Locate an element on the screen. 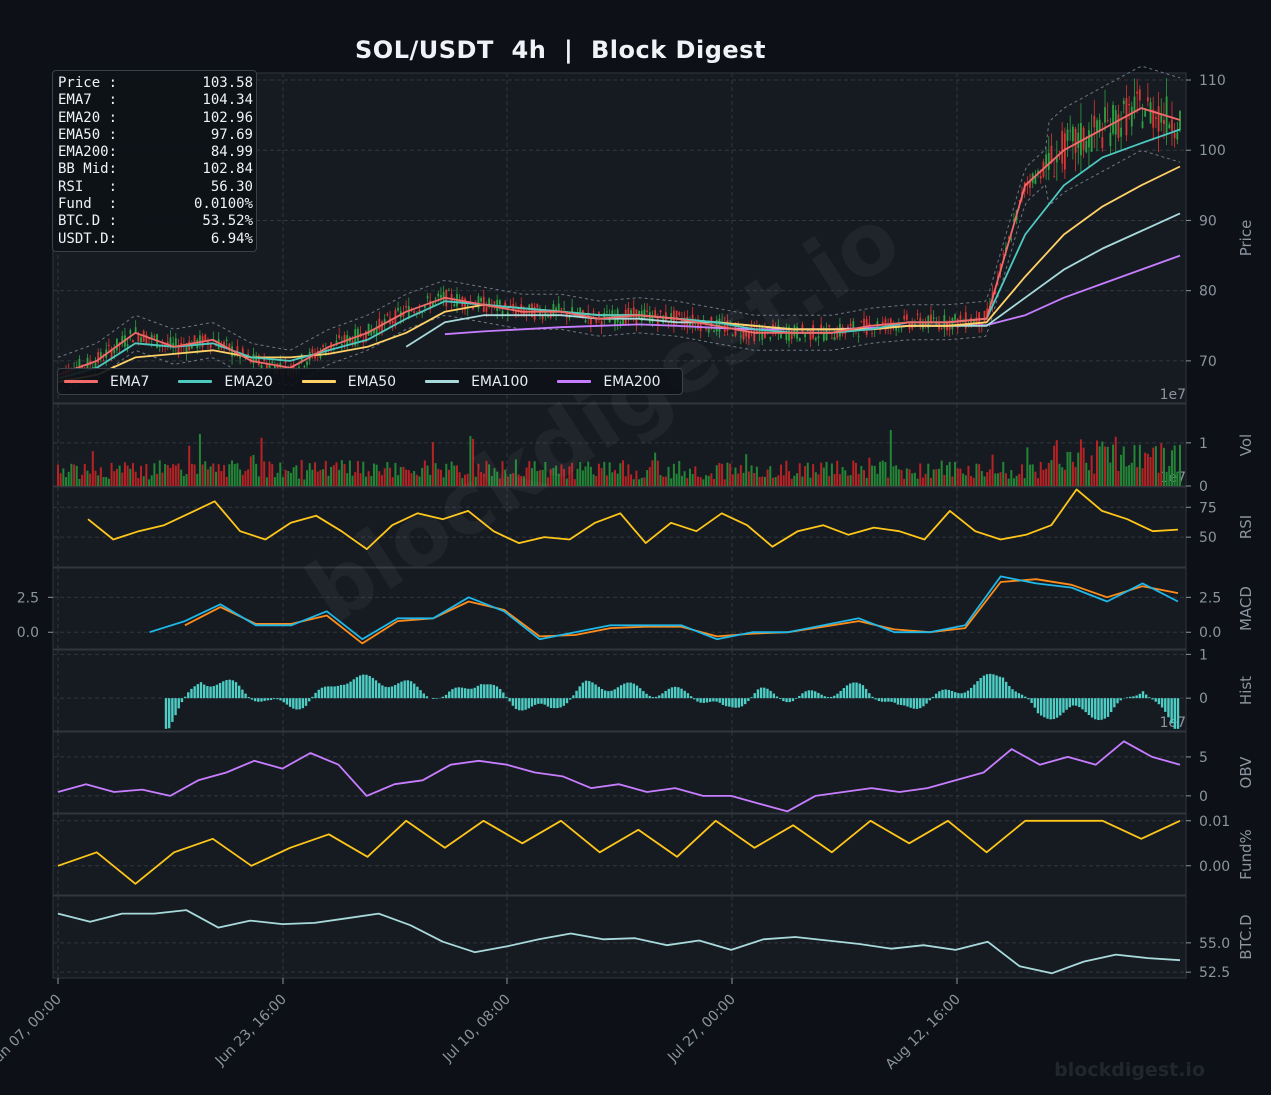  axis-label-rsi: RSI is located at coordinates (1246, 527).